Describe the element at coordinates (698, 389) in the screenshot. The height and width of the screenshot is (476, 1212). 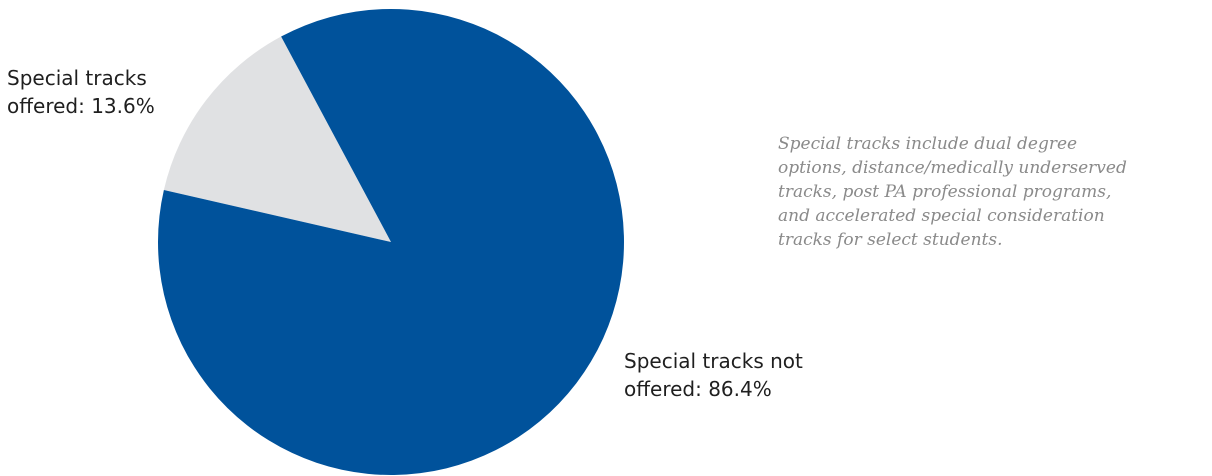
I see `data-label-line: offered: 86.4%` at that location.